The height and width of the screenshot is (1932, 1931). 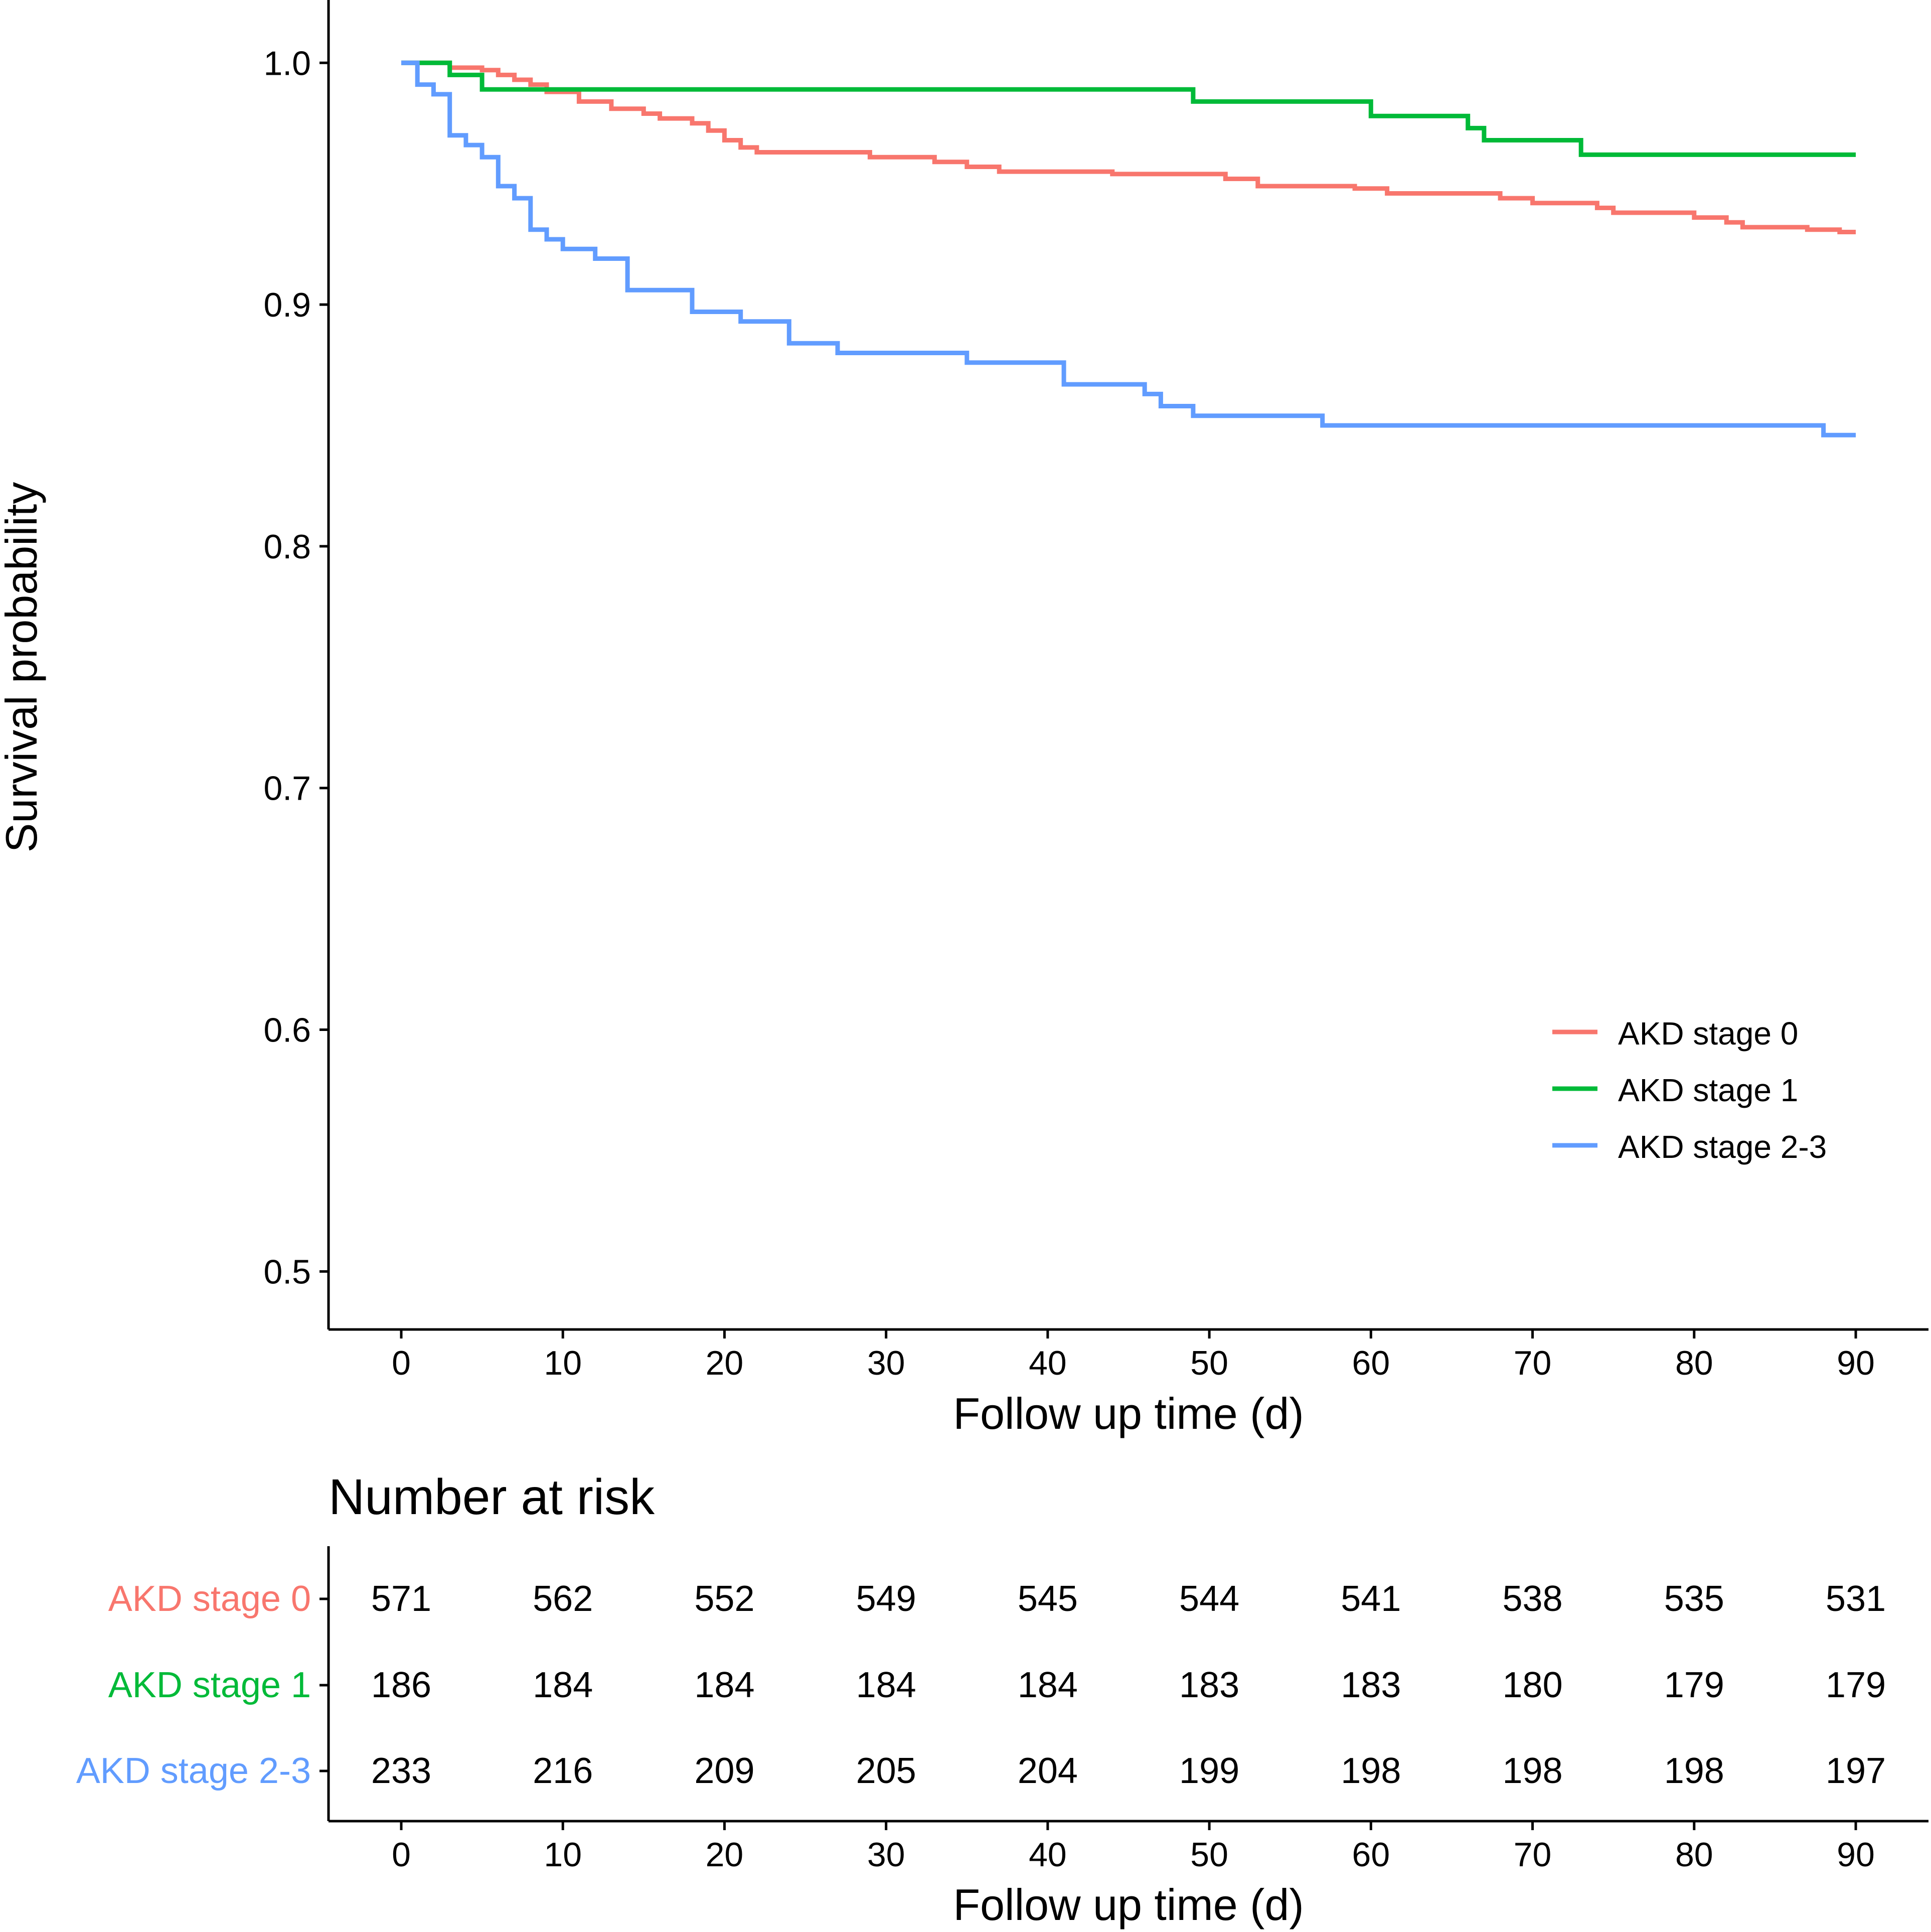 What do you see at coordinates (1209, 1599) in the screenshot?
I see `risk-cell-akd-stage-0: 544` at bounding box center [1209, 1599].